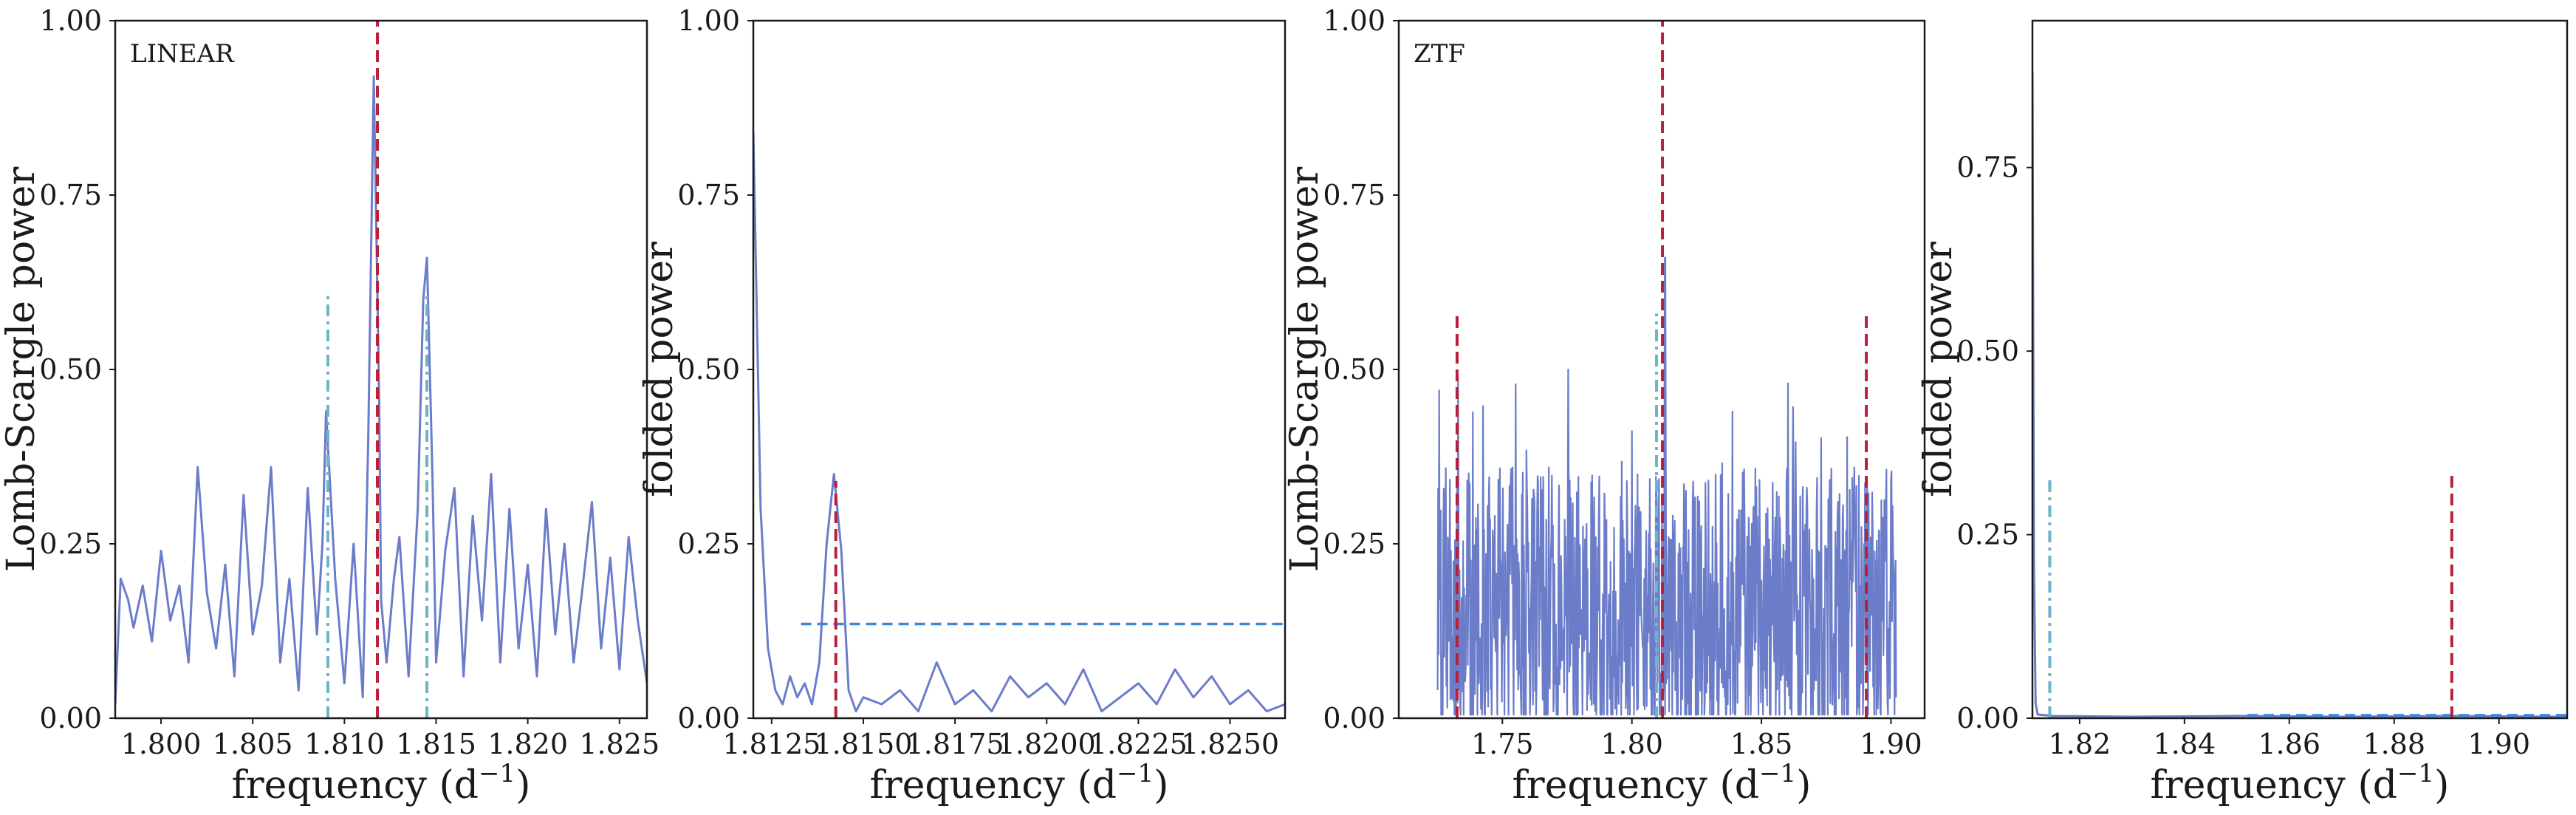  Describe the element at coordinates (955, 744) in the screenshot. I see `x-tick-label: 1.8175` at that location.